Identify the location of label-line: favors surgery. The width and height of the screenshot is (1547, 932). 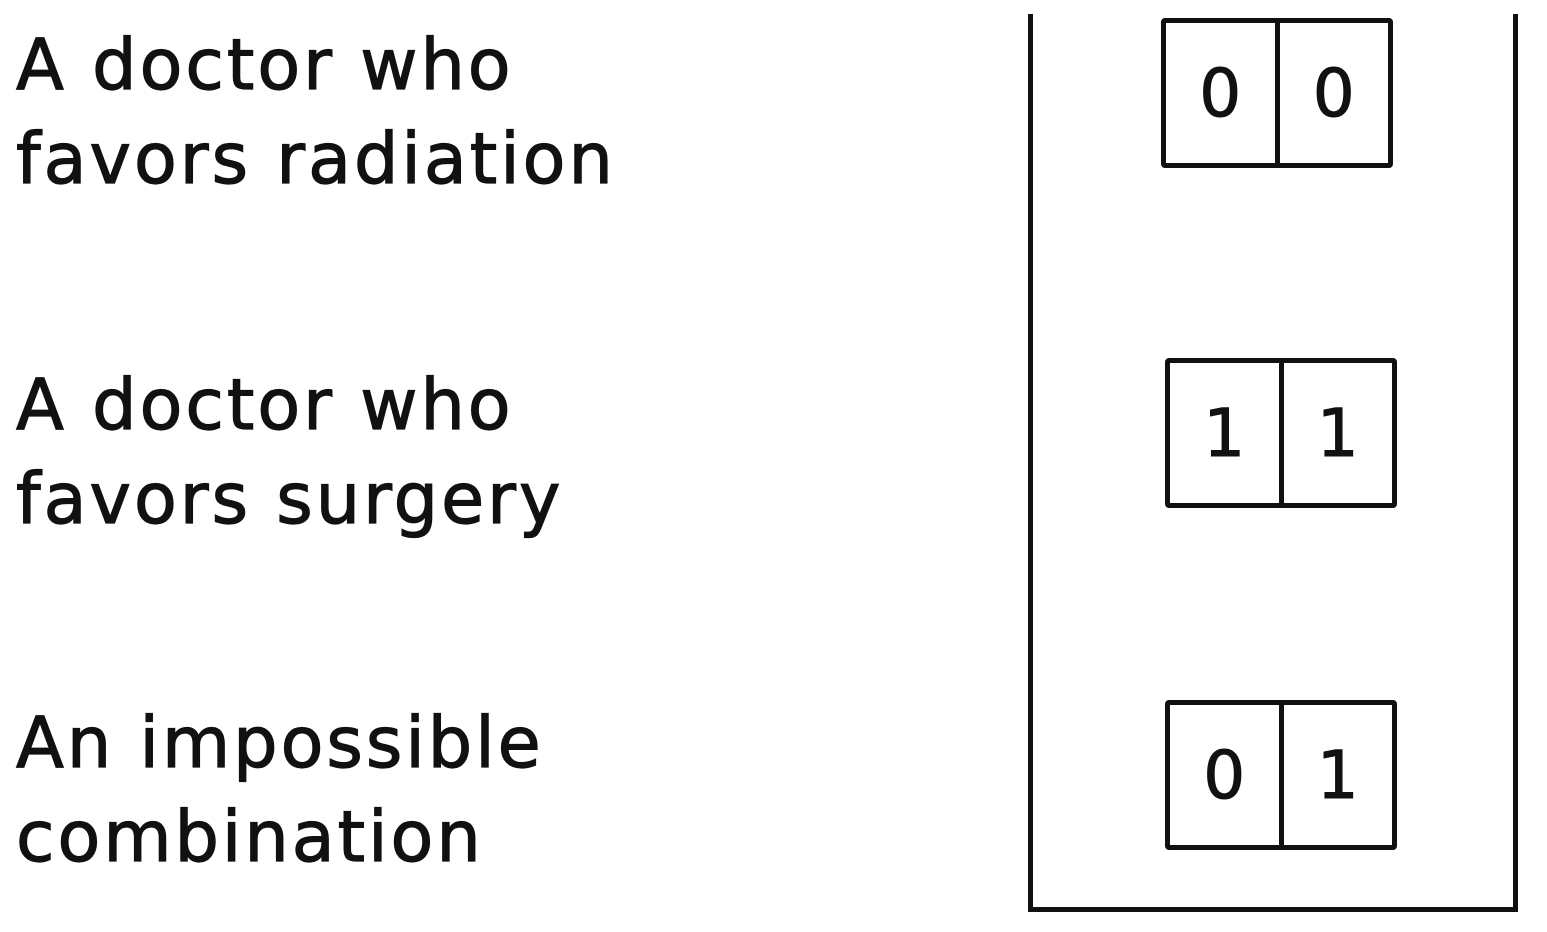
(289, 498).